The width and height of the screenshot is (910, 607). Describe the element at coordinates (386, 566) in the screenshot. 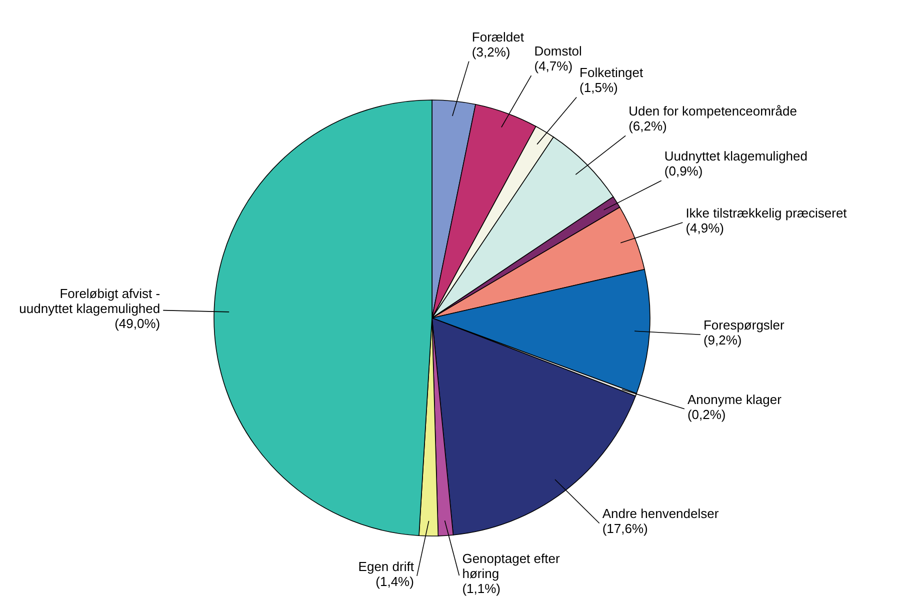

I see `slice-label: Egen drift` at that location.